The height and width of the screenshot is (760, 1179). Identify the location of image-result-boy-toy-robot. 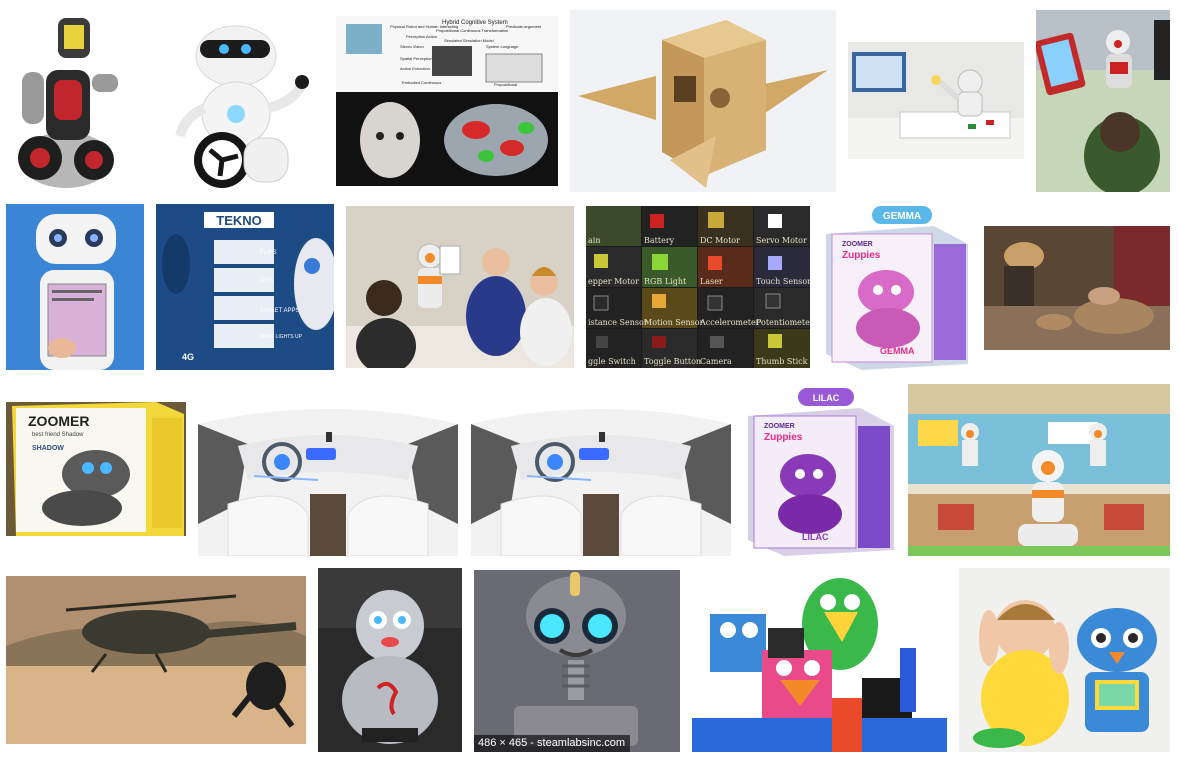
(1064, 660).